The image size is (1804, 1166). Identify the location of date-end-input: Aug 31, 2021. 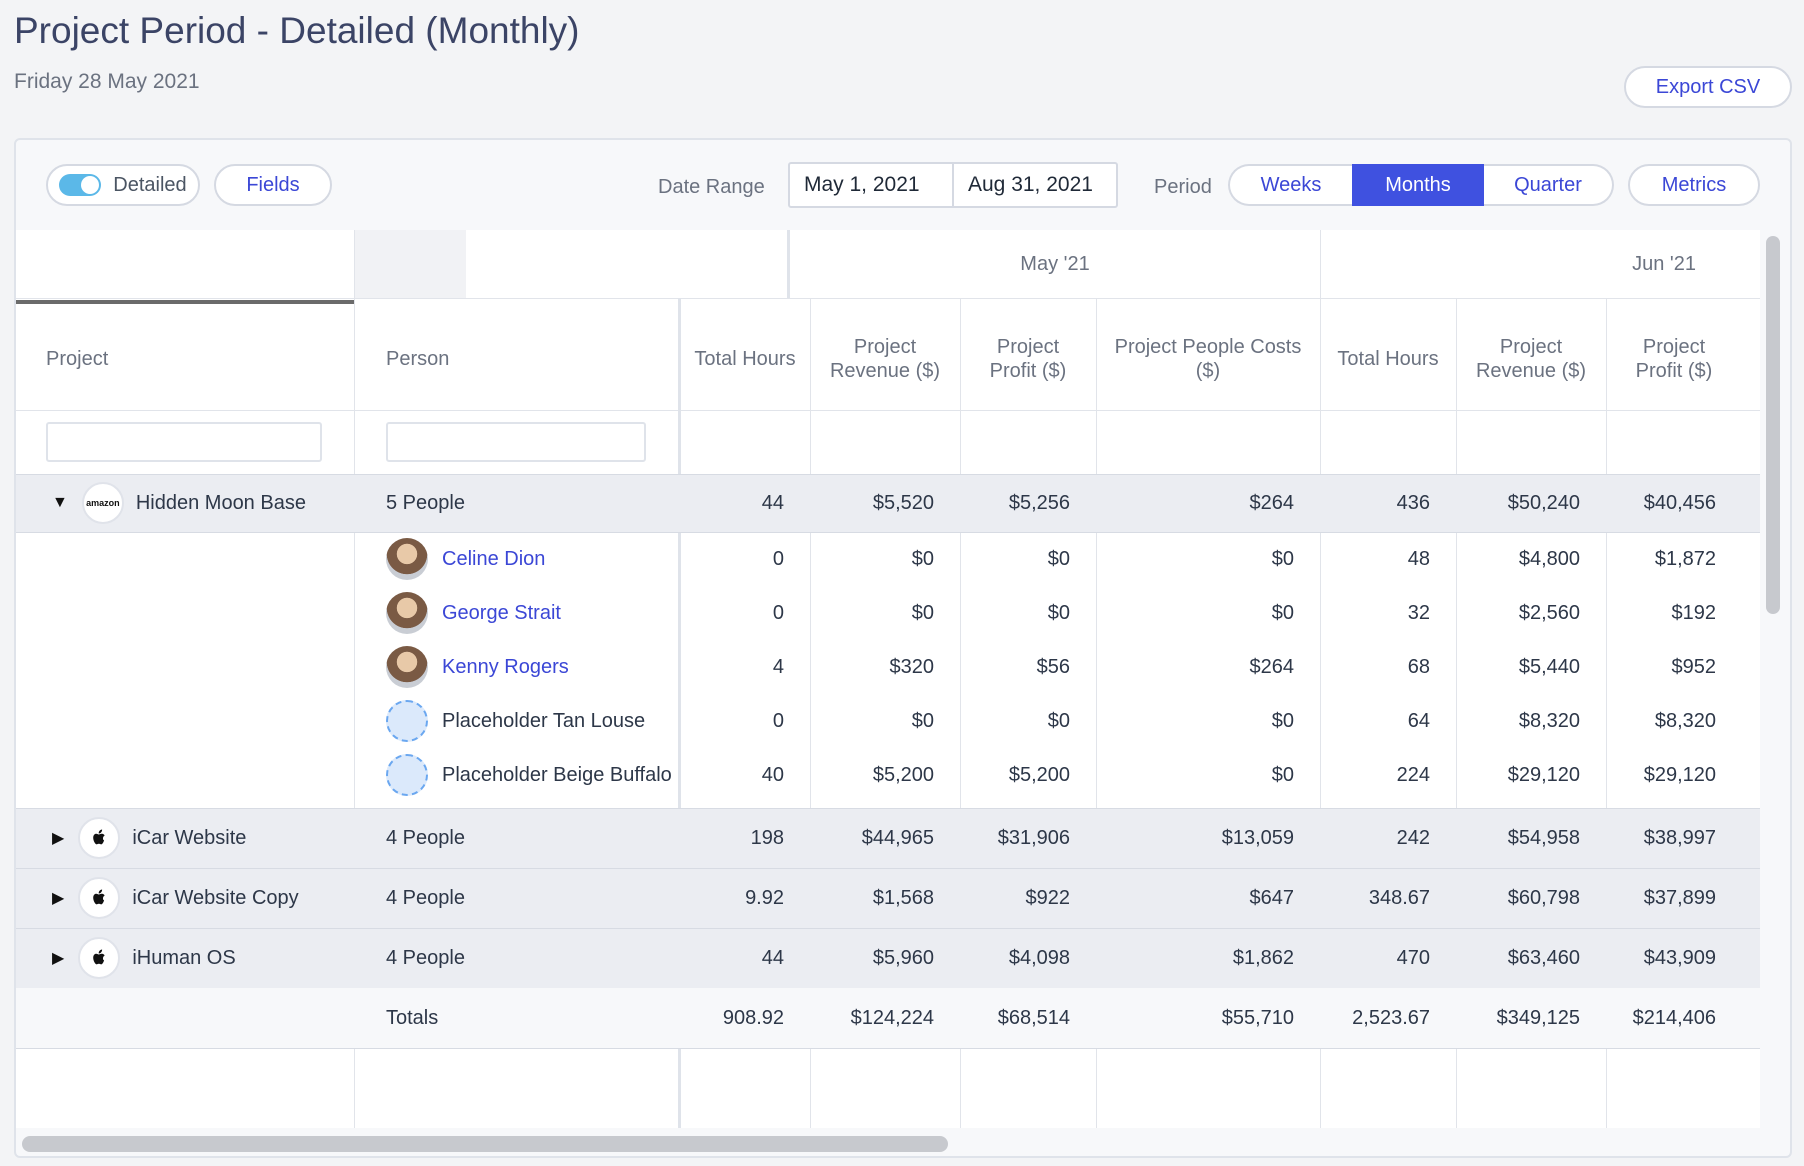
(1035, 185).